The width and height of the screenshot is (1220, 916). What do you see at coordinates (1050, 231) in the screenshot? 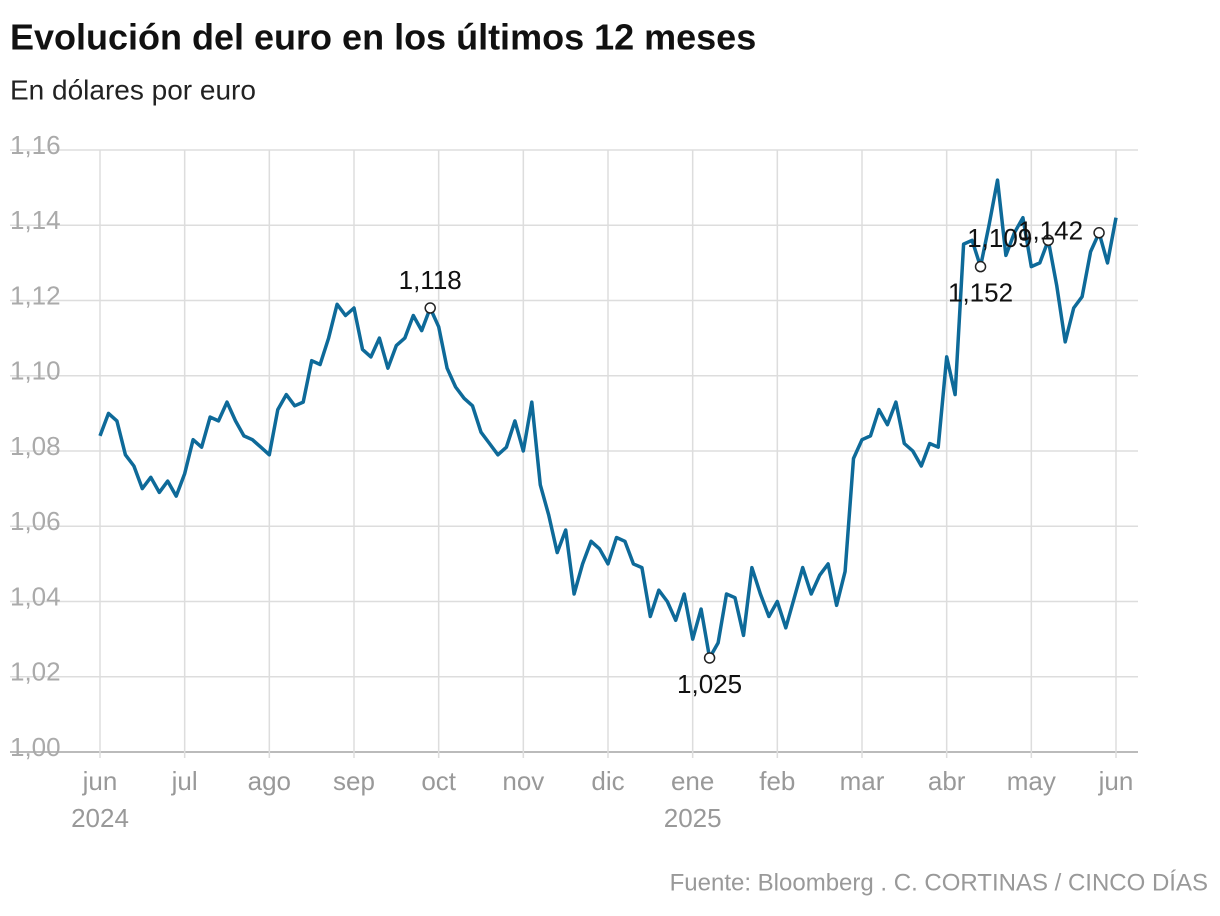
I see `value-label: 1,142` at bounding box center [1050, 231].